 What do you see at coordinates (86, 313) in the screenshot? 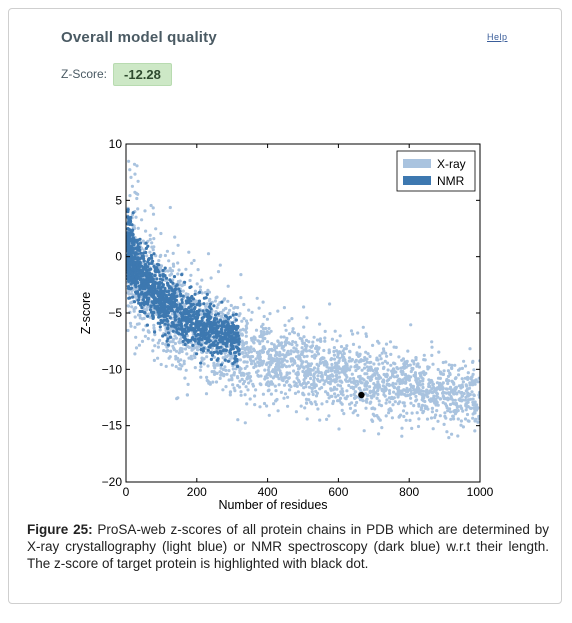
I see `y-axis-label: Z-score` at bounding box center [86, 313].